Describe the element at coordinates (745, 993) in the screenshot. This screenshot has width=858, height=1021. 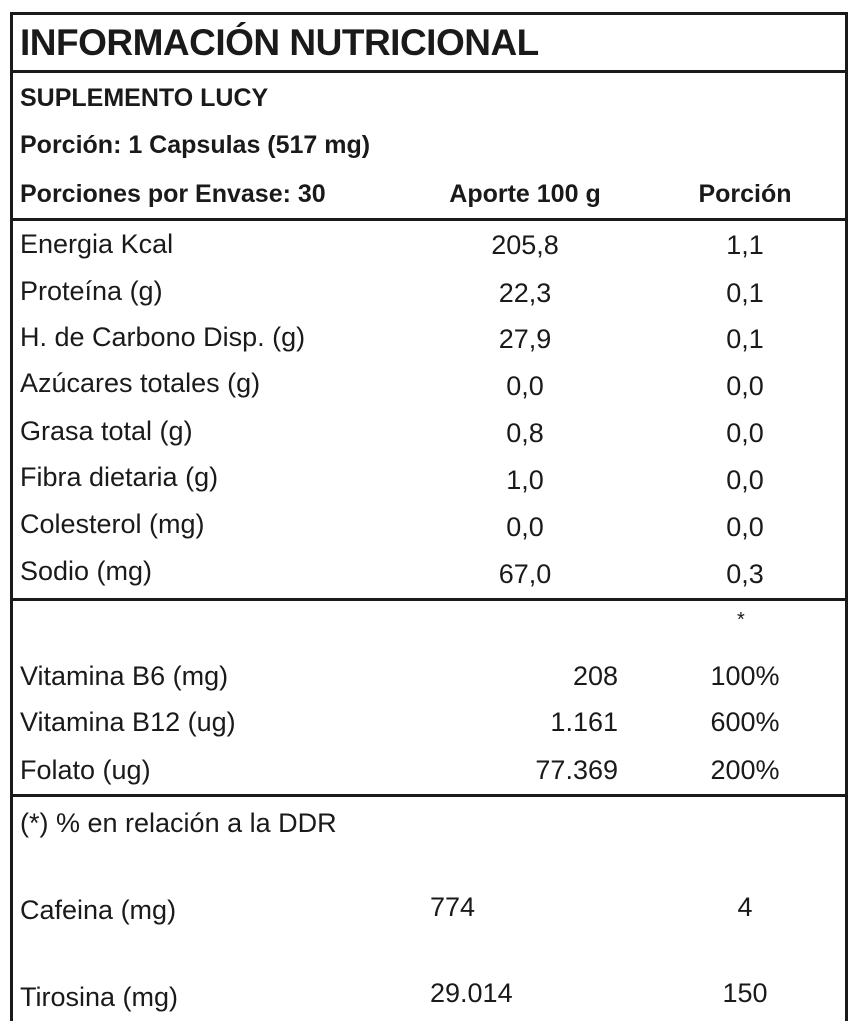
I see `extra-portion: 150` at that location.